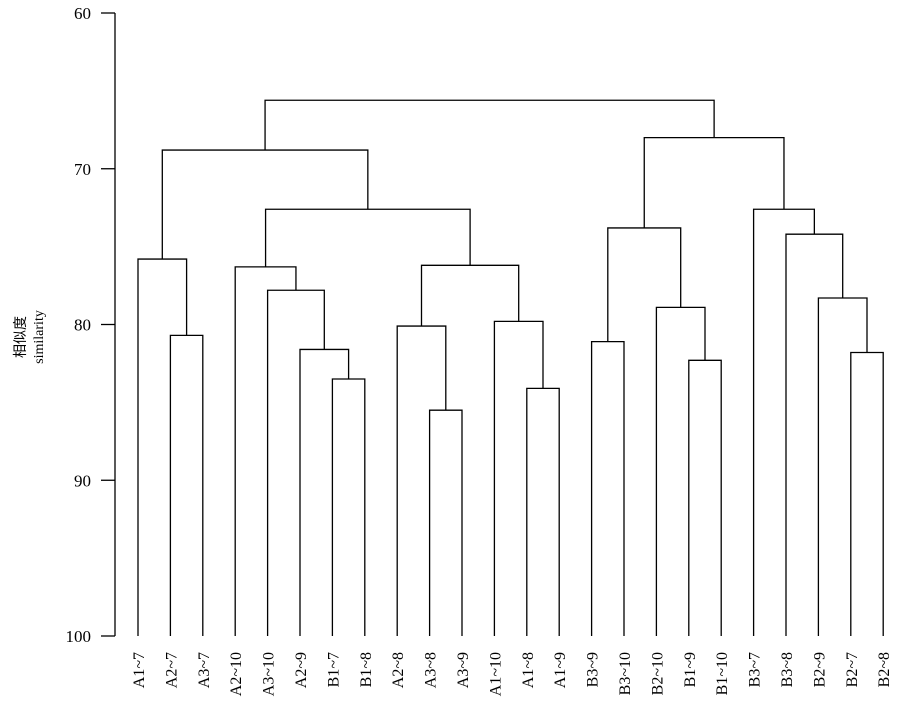 This screenshot has height=717, width=899. What do you see at coordinates (82, 480) in the screenshot?
I see `y-tick-label: 90` at bounding box center [82, 480].